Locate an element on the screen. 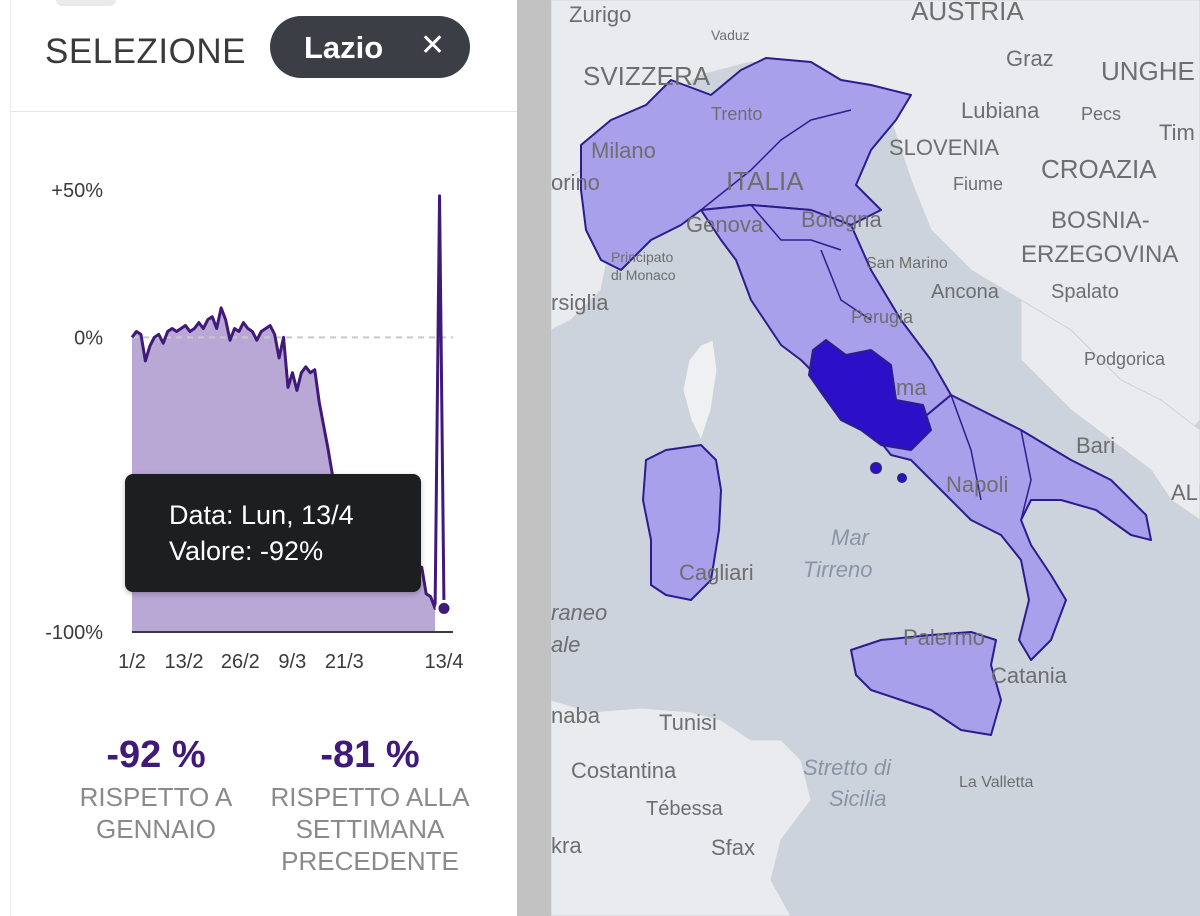  panel-splitter is located at coordinates (534, 458).